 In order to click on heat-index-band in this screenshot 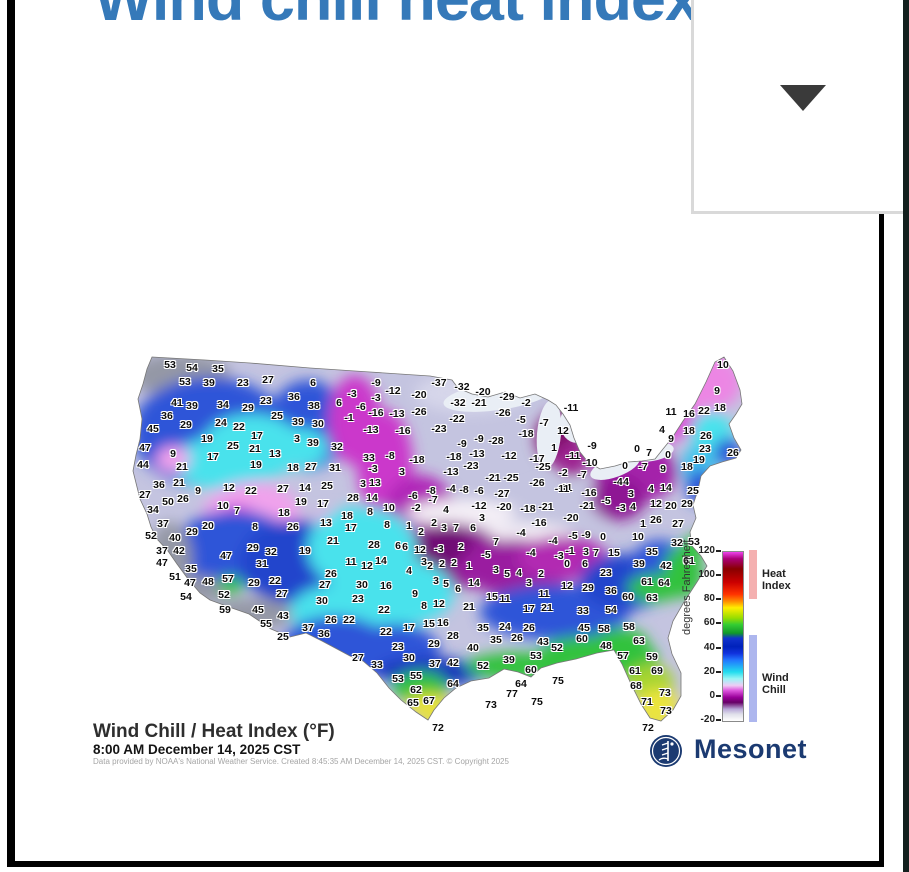, I will do `click(753, 574)`.